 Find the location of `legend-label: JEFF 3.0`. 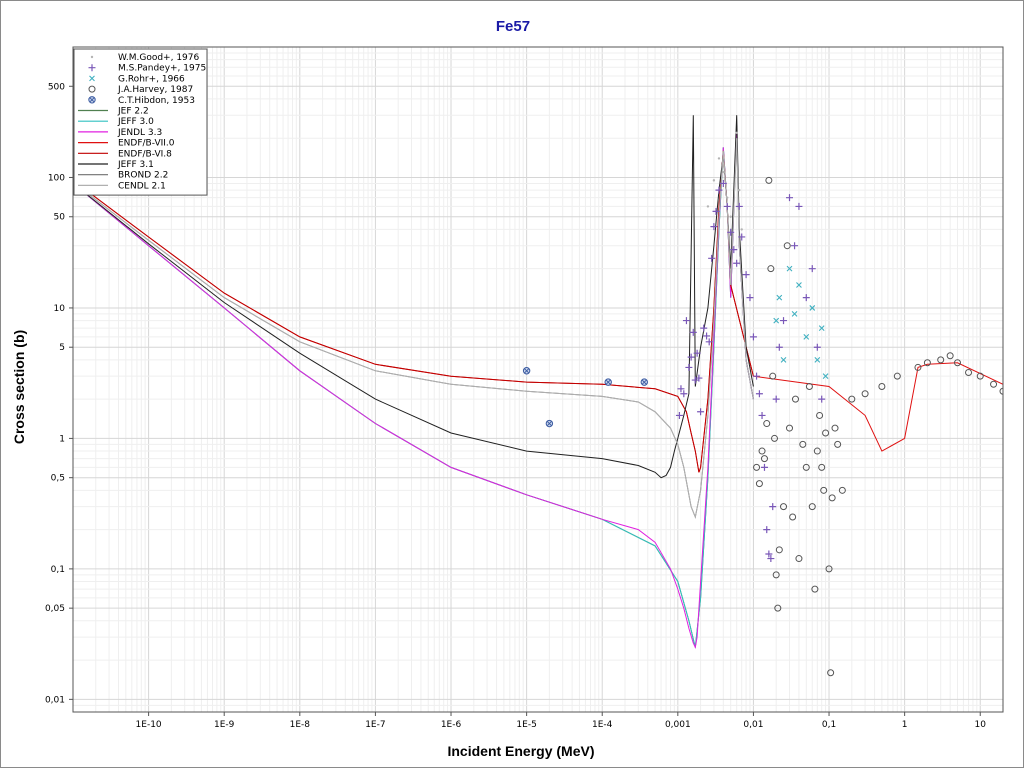

legend-label: JEFF 3.0 is located at coordinates (135, 122).